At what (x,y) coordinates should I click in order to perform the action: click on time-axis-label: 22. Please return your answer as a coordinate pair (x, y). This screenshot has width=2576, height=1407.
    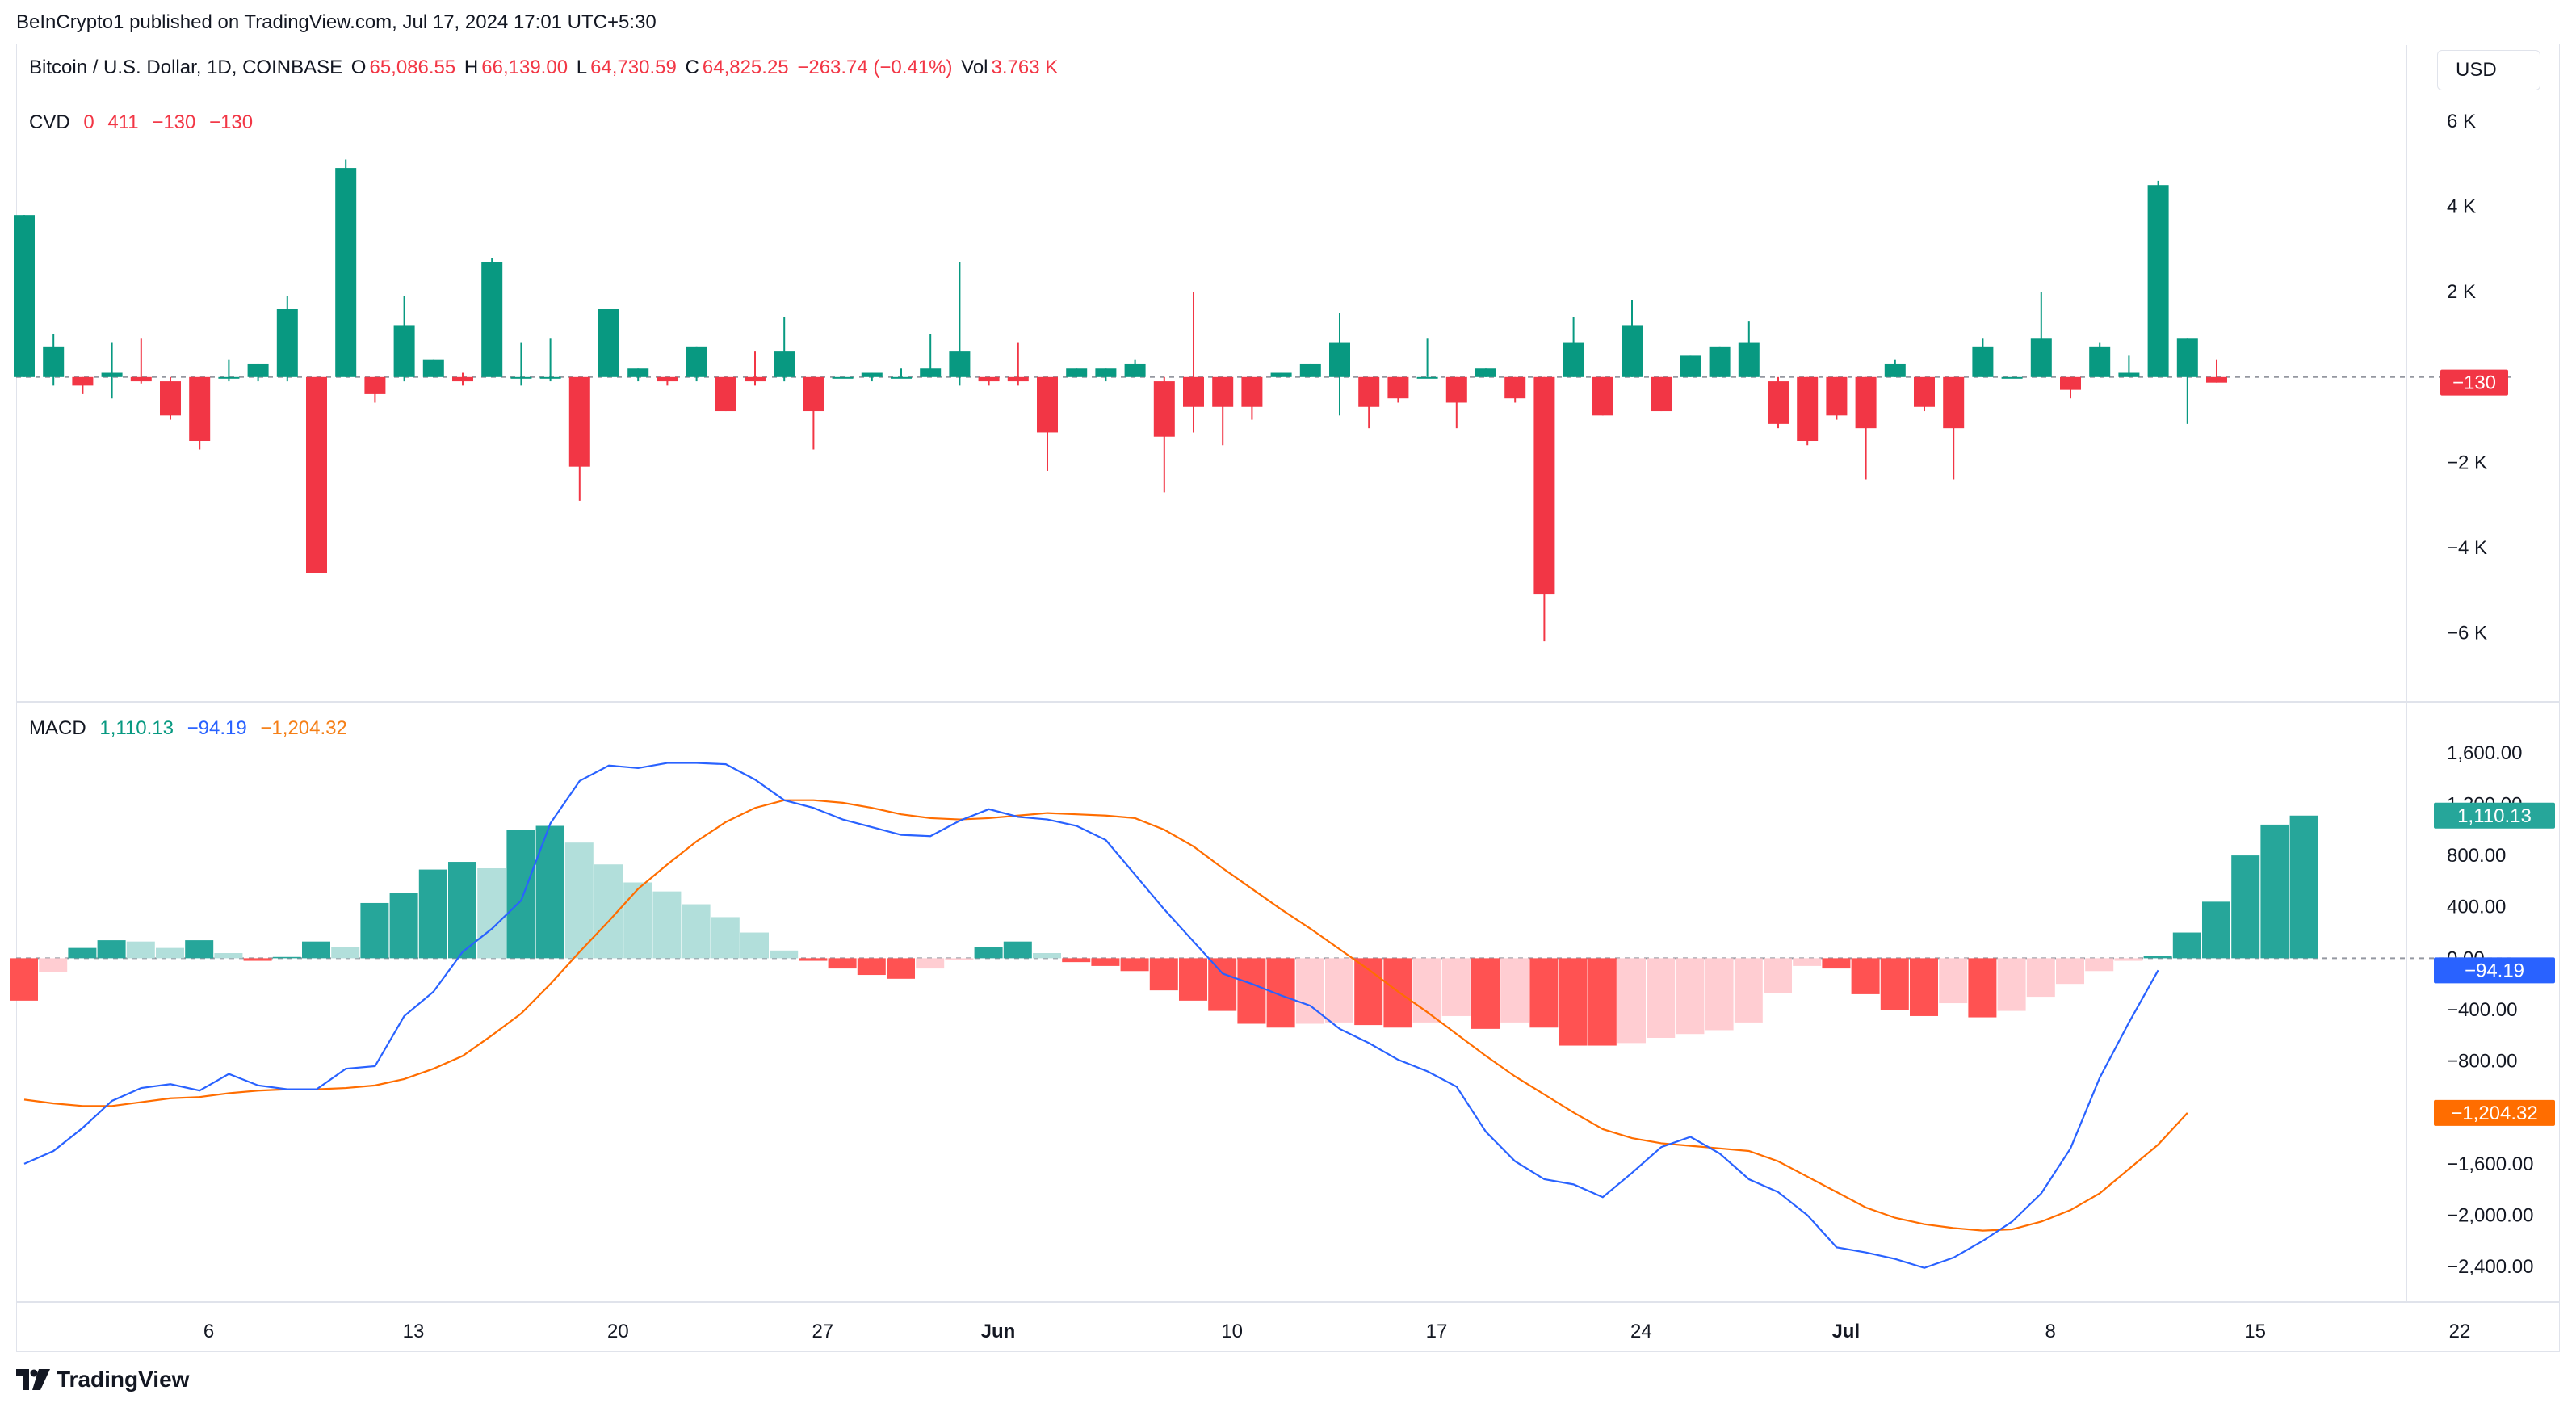
    Looking at the image, I should click on (2460, 1332).